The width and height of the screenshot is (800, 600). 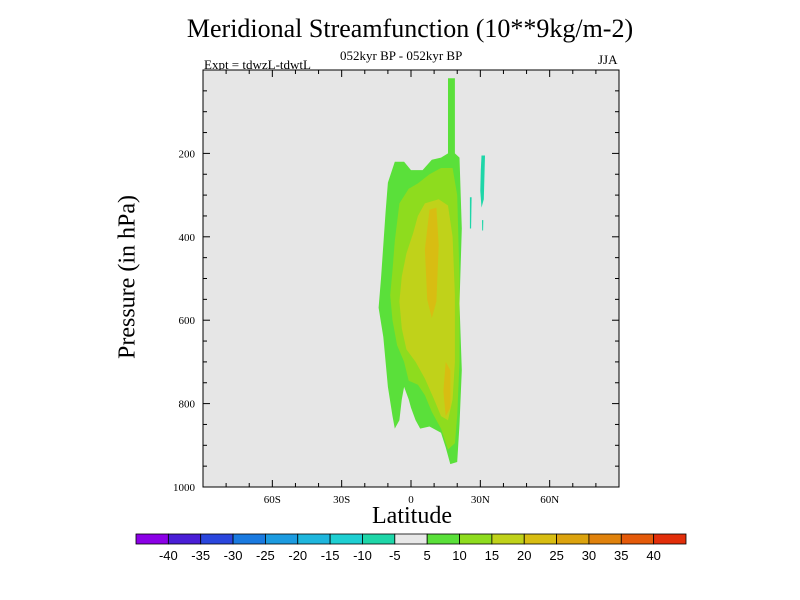 I want to click on colorbar-label: -20, so click(x=297, y=555).